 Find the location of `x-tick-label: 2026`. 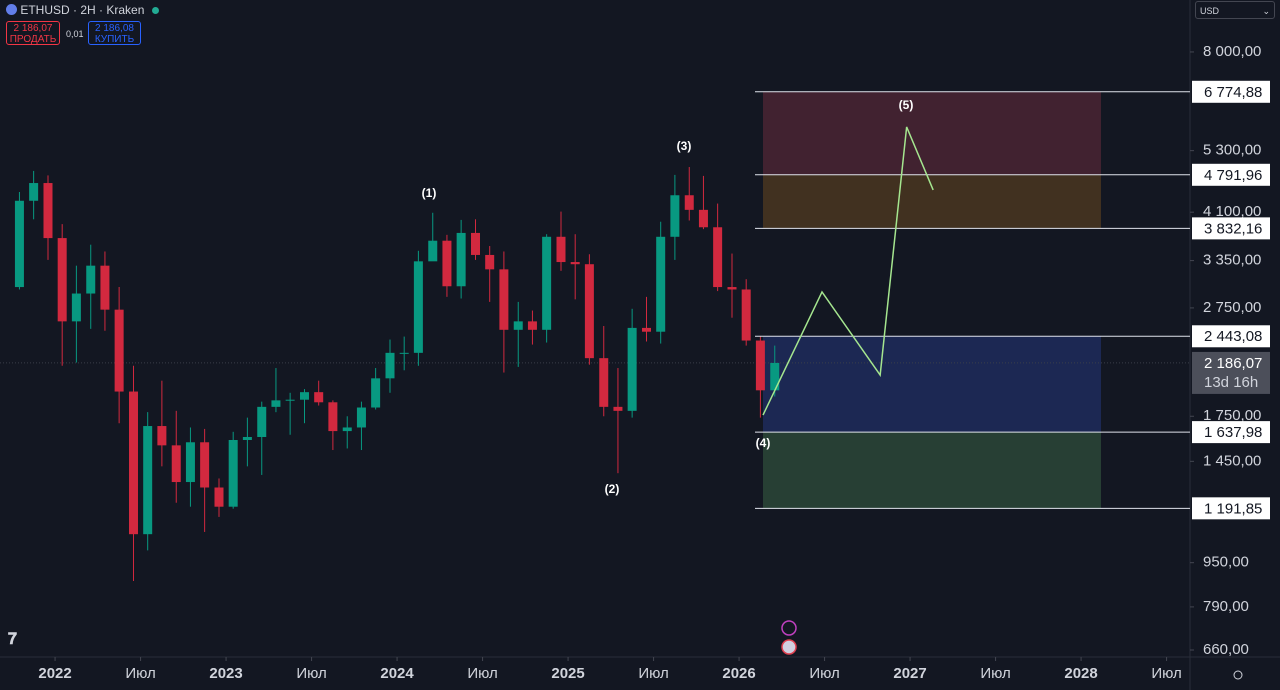

x-tick-label: 2026 is located at coordinates (738, 673).